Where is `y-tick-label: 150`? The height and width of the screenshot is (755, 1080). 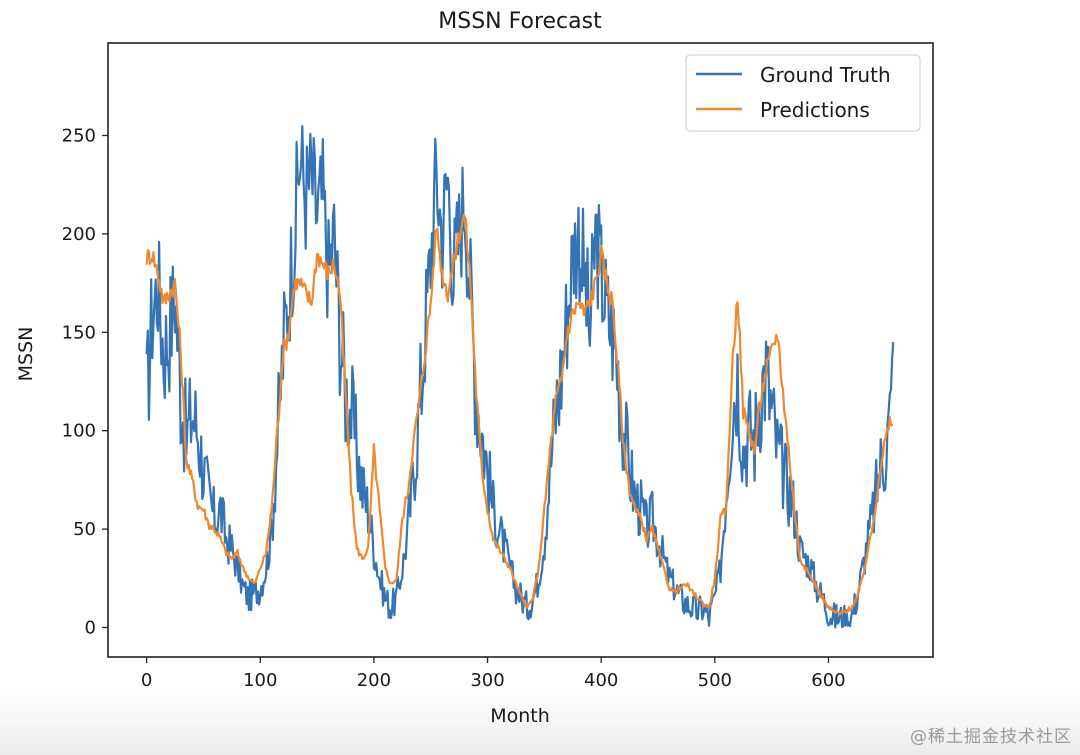 y-tick-label: 150 is located at coordinates (79, 332).